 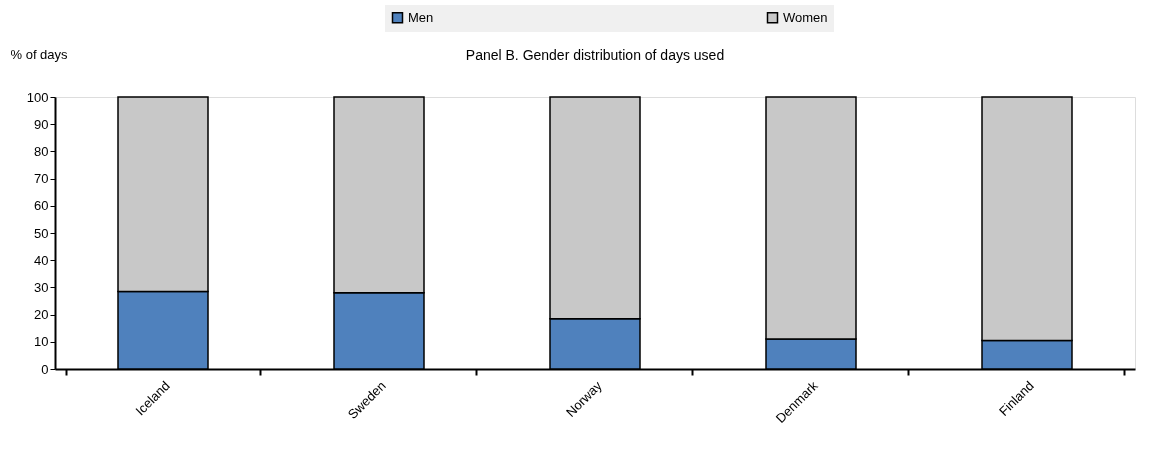 What do you see at coordinates (421, 17) in the screenshot?
I see `legend-label: Men` at bounding box center [421, 17].